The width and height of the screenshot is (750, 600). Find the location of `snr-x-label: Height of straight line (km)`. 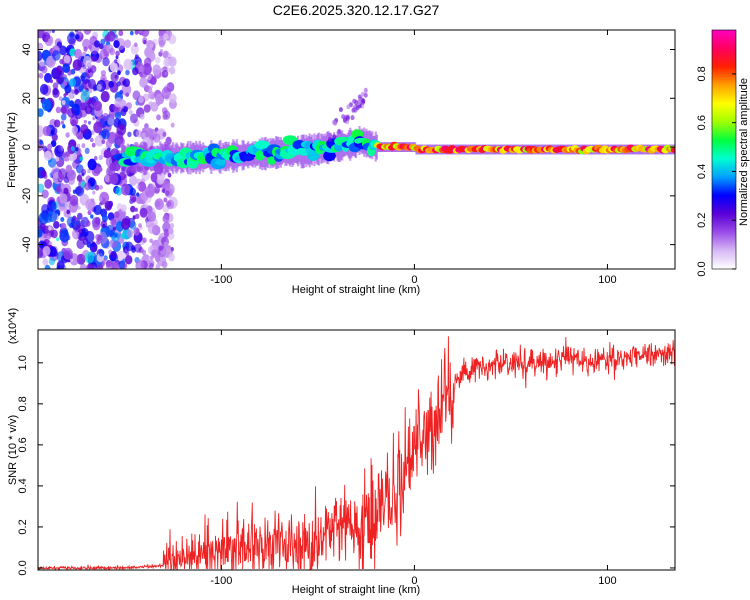

snr-x-label: Height of straight line (km) is located at coordinates (356, 590).